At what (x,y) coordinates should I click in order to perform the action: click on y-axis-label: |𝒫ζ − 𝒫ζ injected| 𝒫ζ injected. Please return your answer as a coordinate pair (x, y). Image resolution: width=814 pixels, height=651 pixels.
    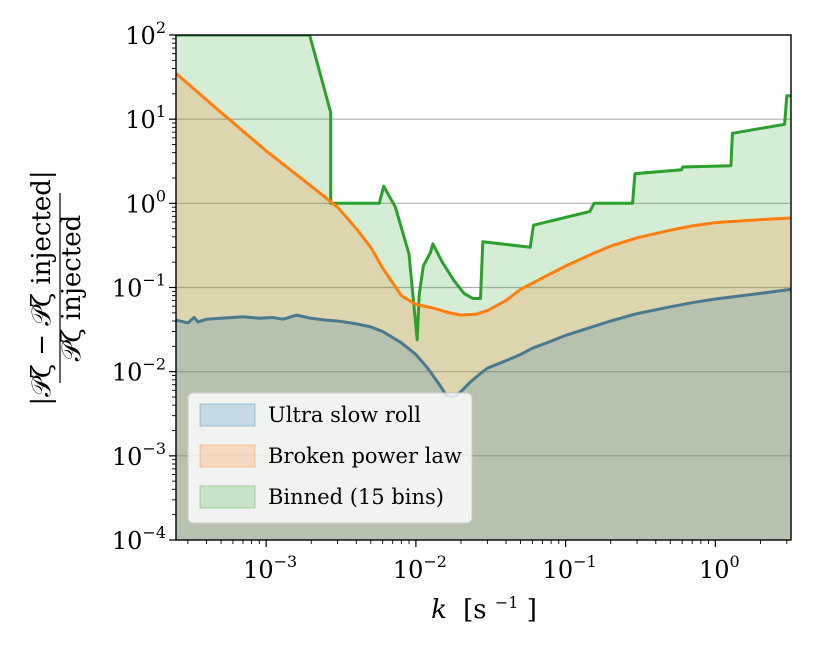
    Looking at the image, I should click on (57, 287).